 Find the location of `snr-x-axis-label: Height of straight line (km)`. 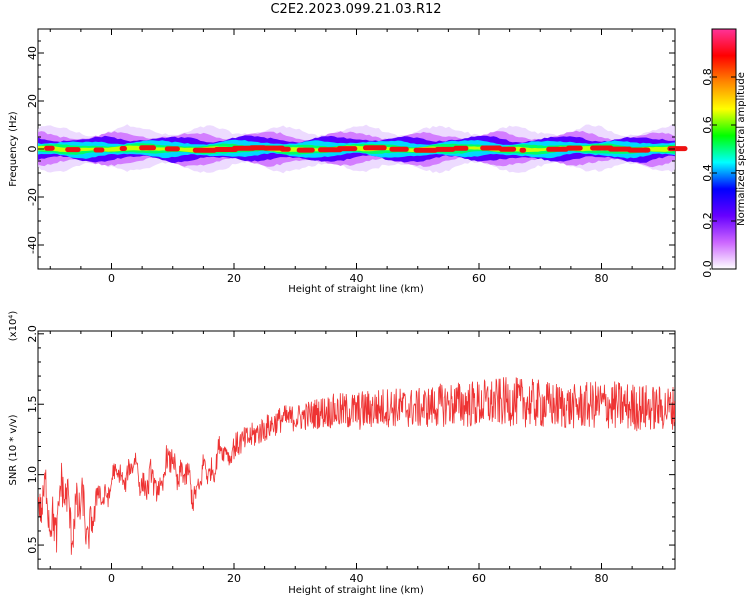

snr-x-axis-label: Height of straight line (km) is located at coordinates (356, 590).